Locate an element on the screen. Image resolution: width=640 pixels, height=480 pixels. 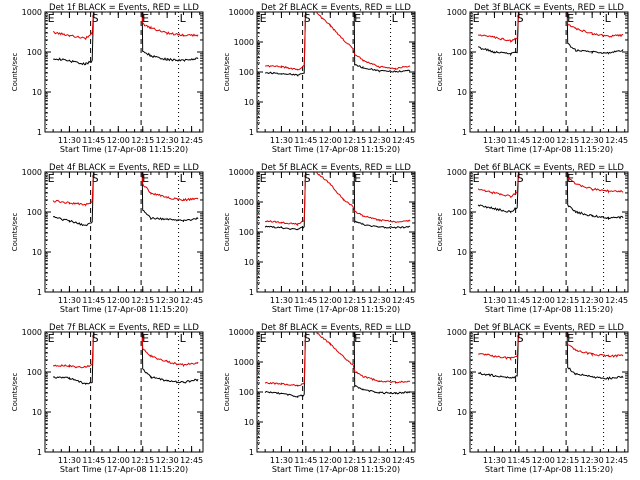
panel-title: Det 8f BLACK = Events, RED = LLD is located at coordinates (336, 328).